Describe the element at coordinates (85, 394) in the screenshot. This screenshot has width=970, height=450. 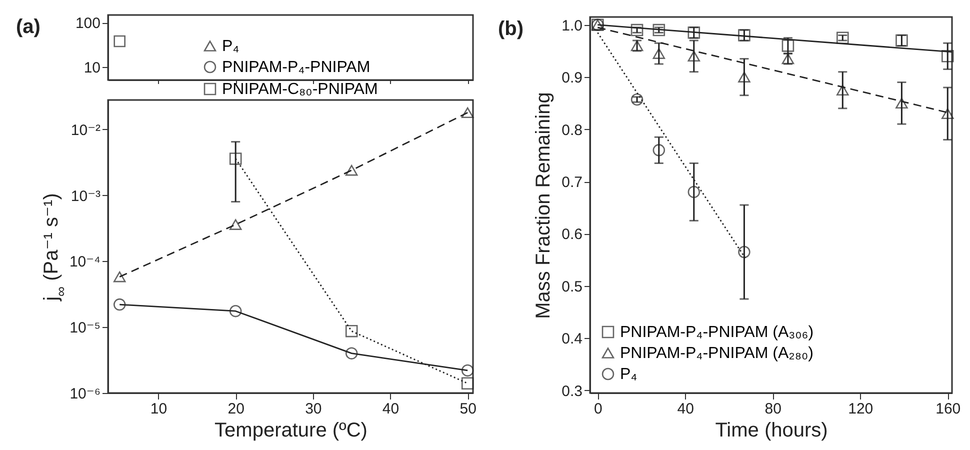
I see `y-tick-label: 10⁻⁶` at that location.